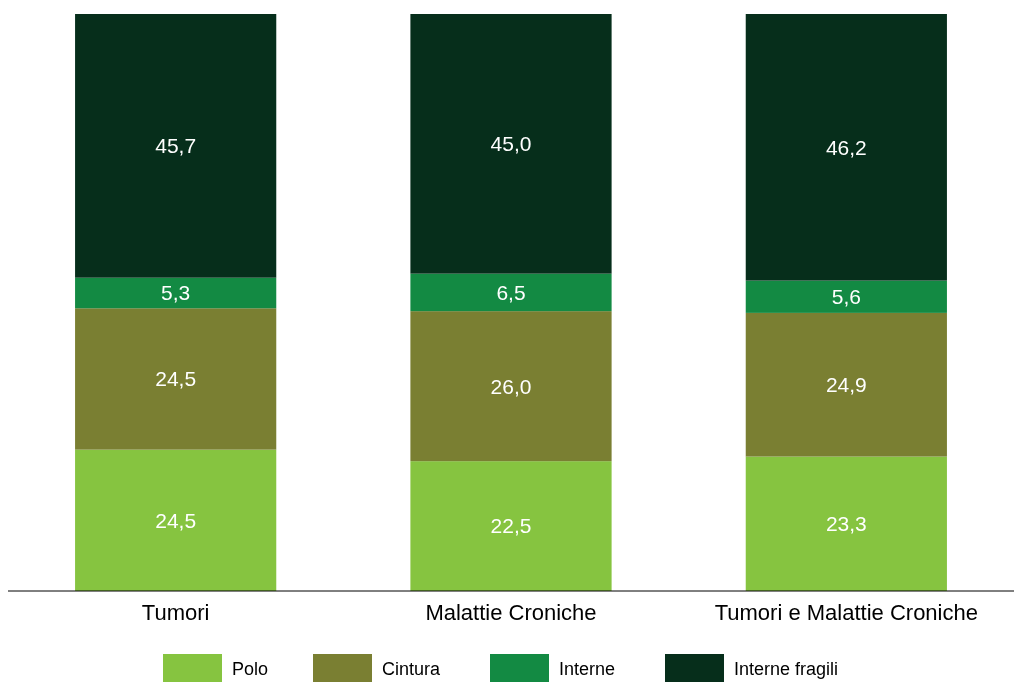  I want to click on data-label: 45,7, so click(176, 146).